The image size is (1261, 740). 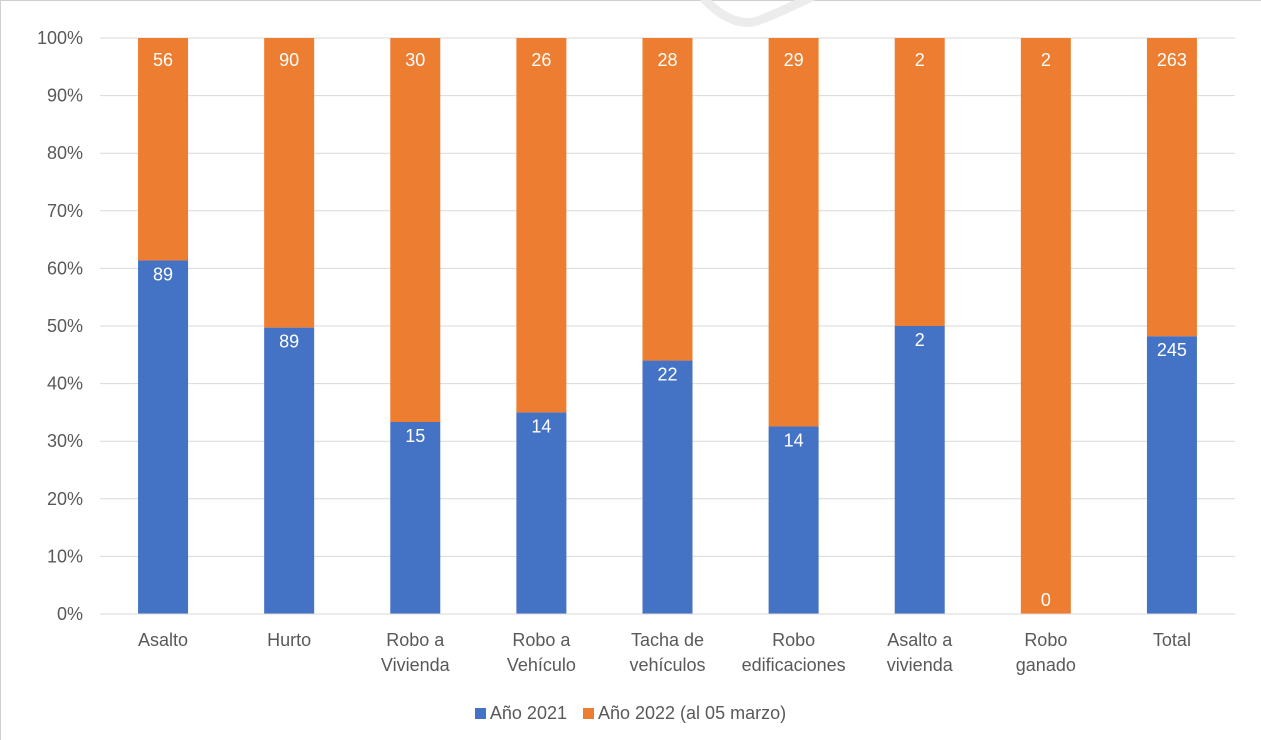 What do you see at coordinates (667, 60) in the screenshot?
I see `data-label-2022: 28` at bounding box center [667, 60].